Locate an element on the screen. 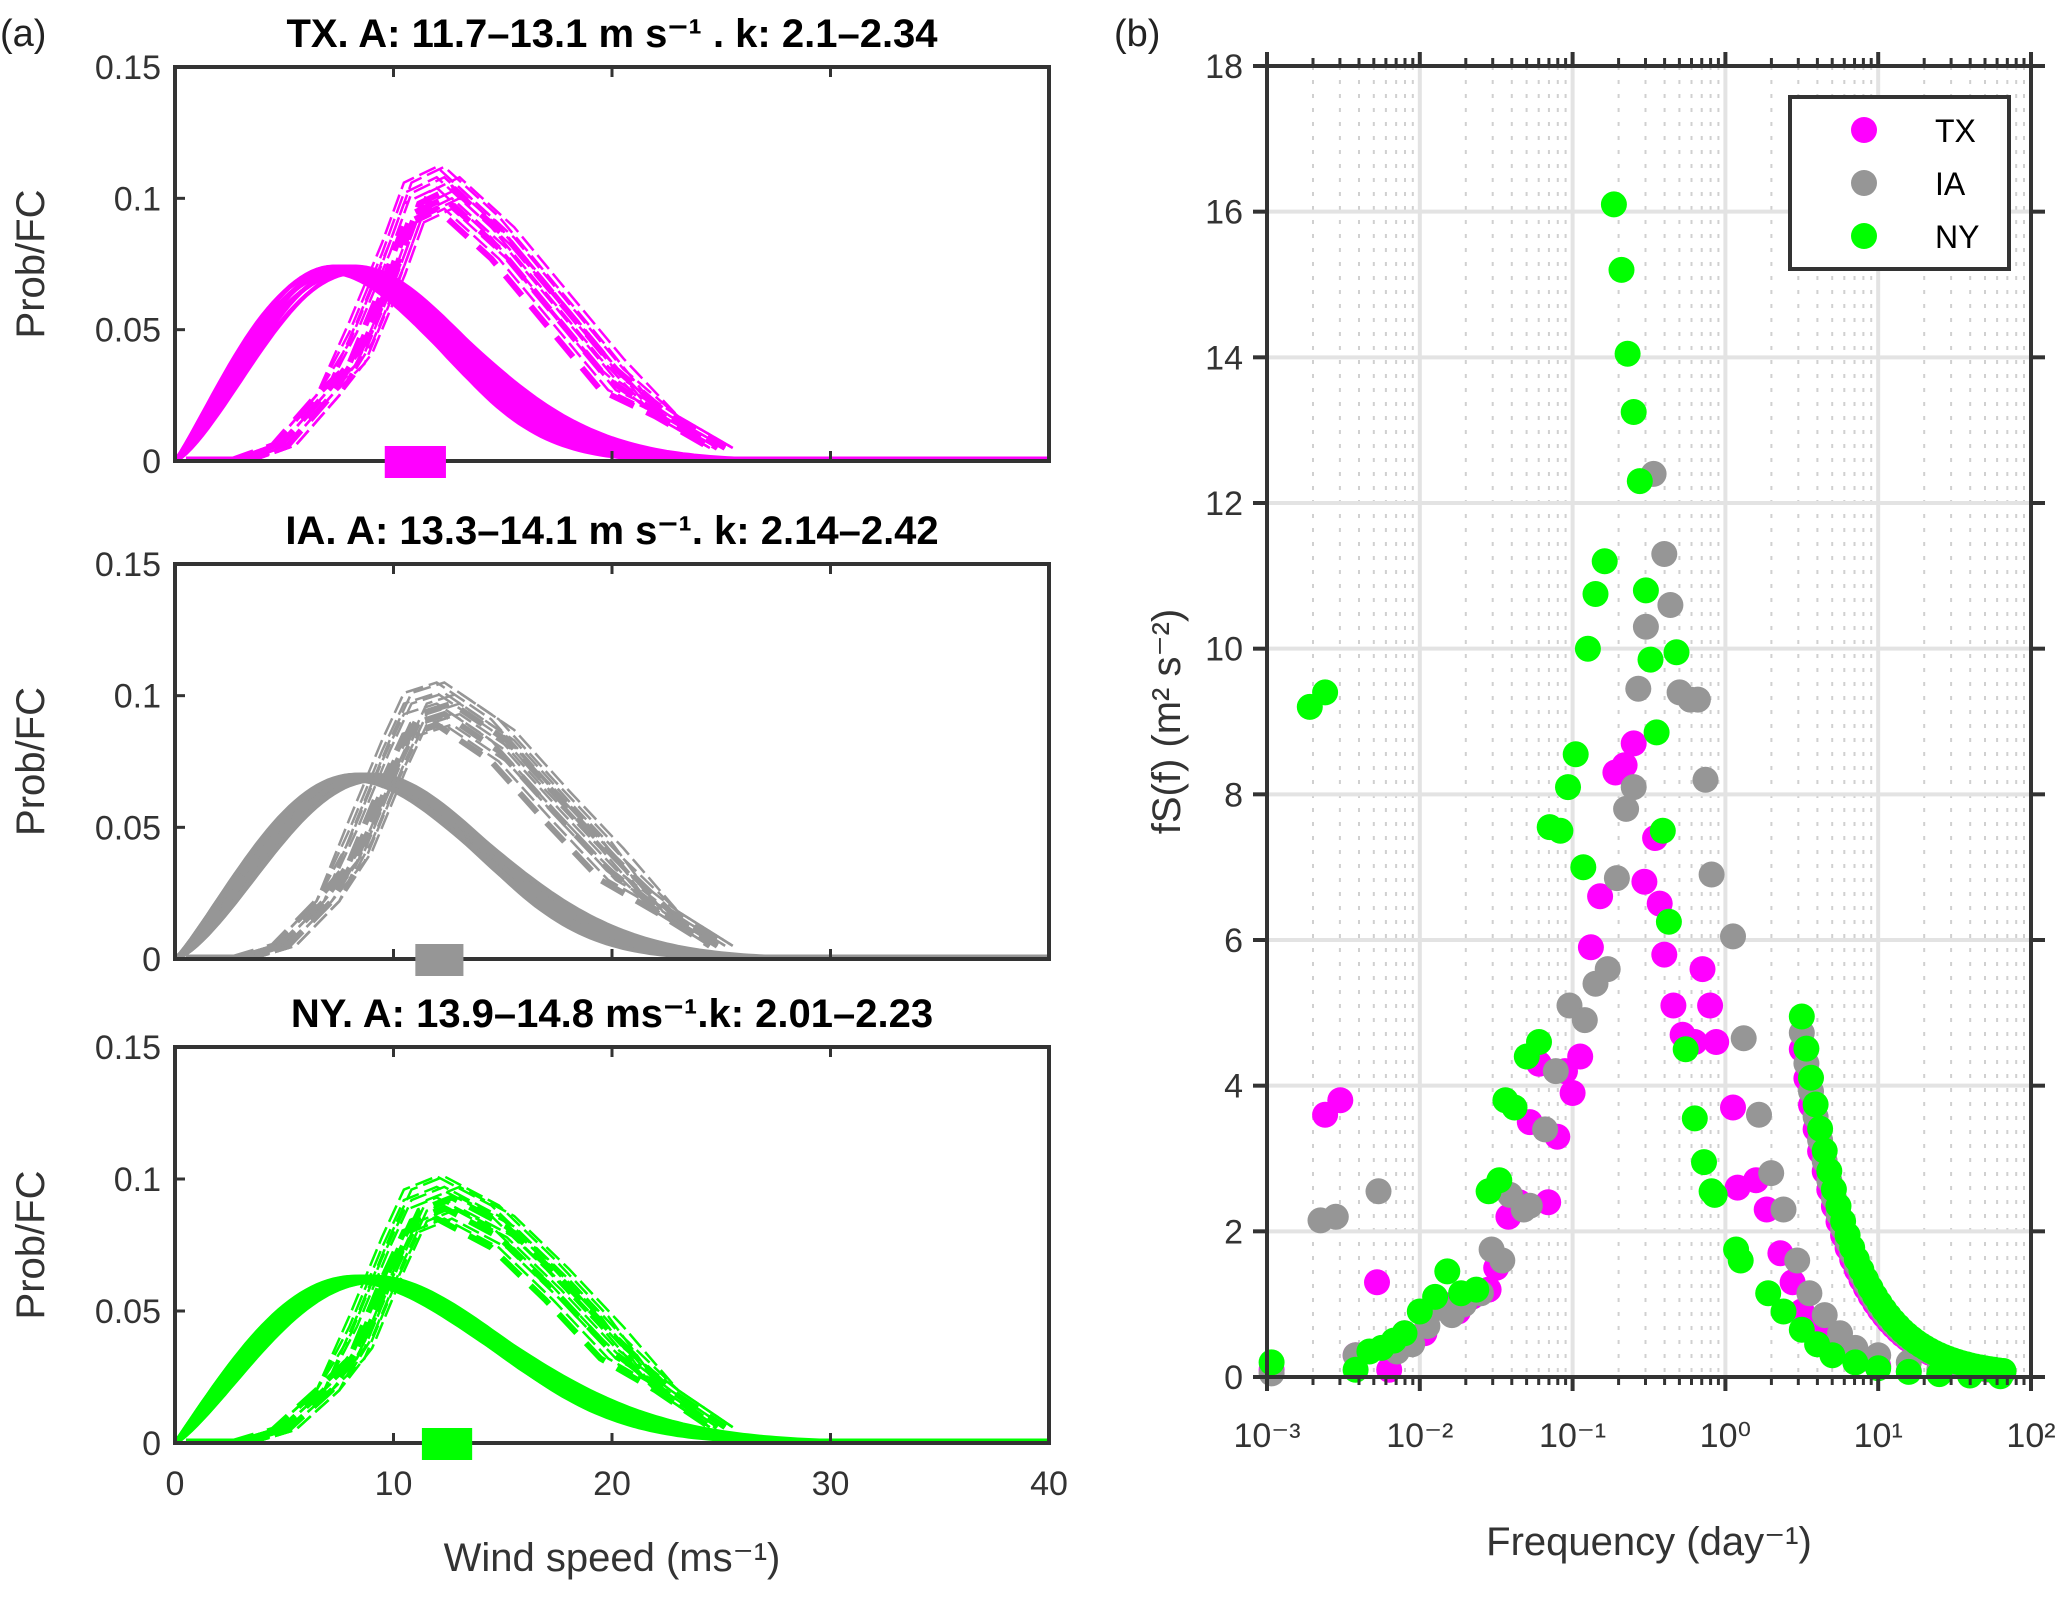 The height and width of the screenshot is (1603, 2067). legend-label-tx: TX is located at coordinates (1955, 131).